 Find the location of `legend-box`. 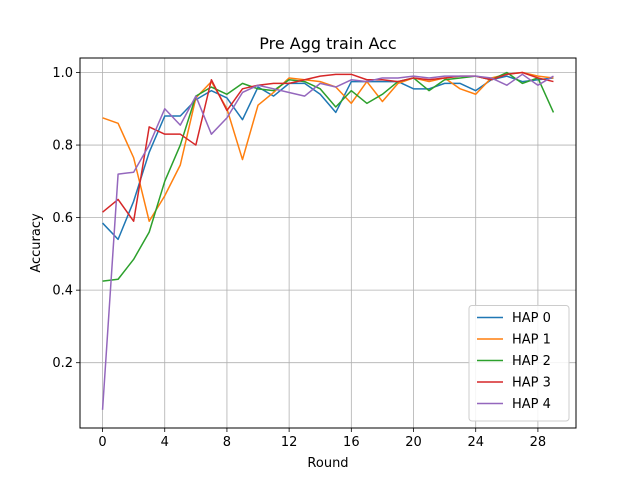

legend-box is located at coordinates (519, 363).